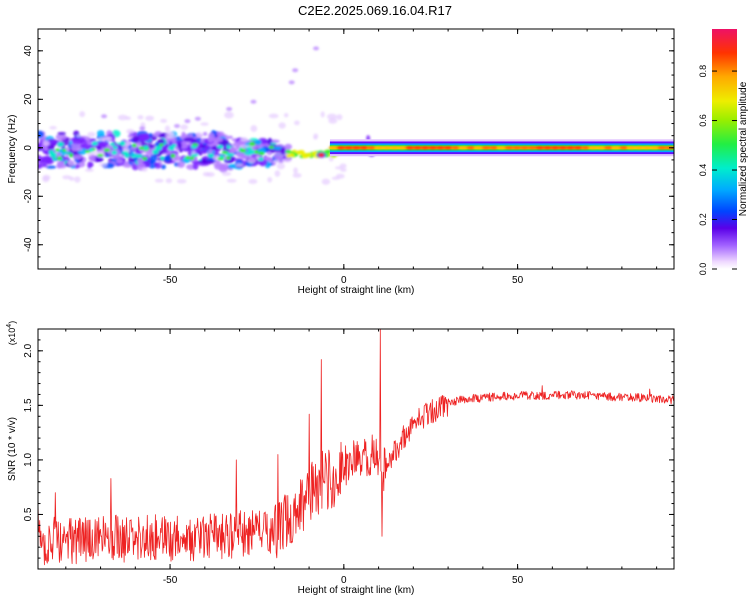 The height and width of the screenshot is (605, 750). Describe the element at coordinates (518, 580) in the screenshot. I see `snr-xtick-label: 50` at that location.